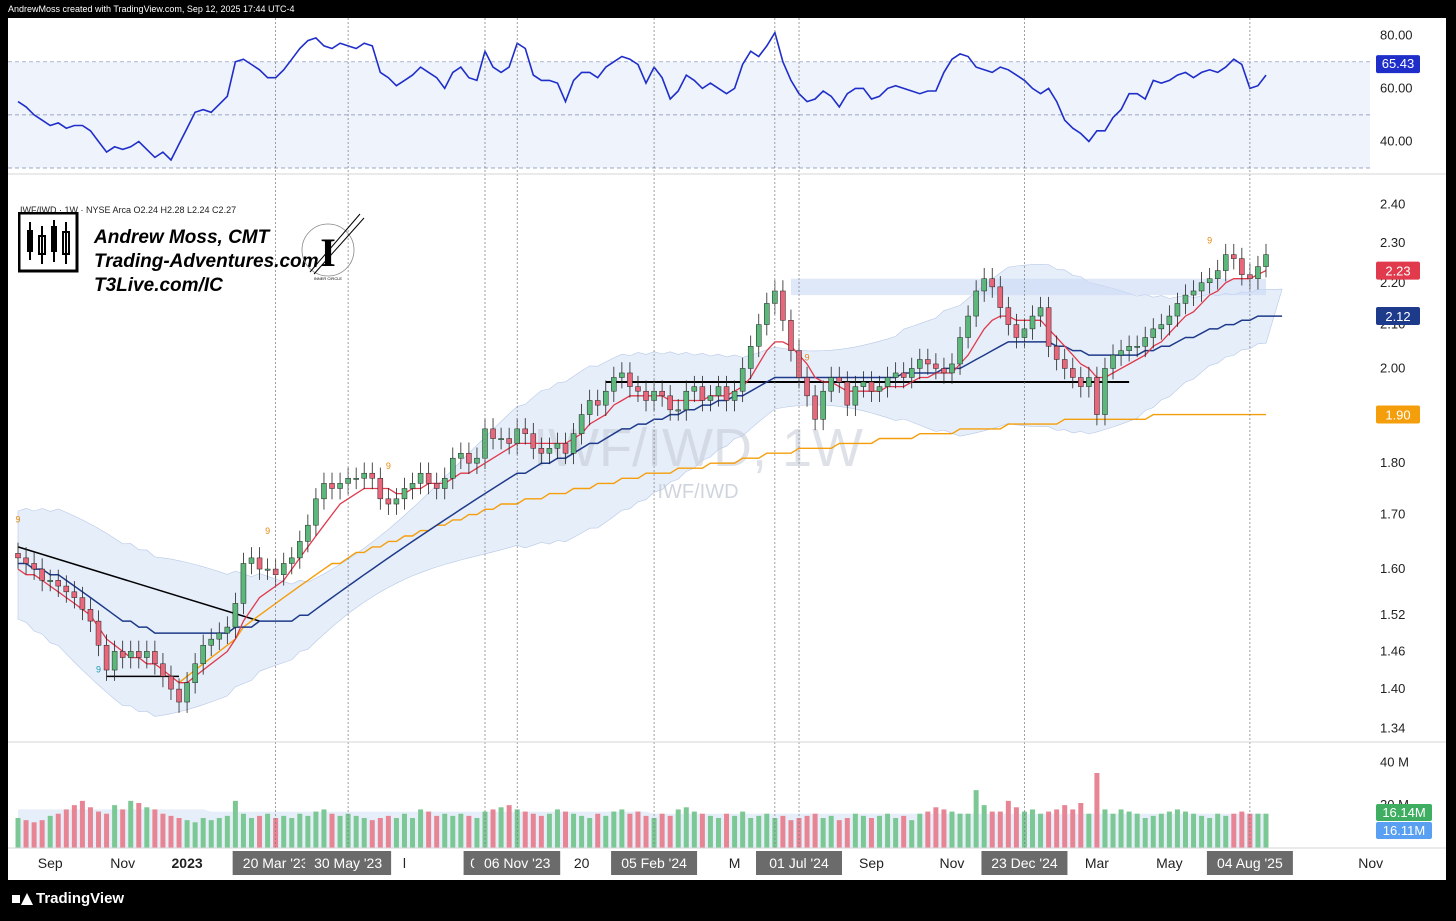  What do you see at coordinates (1169, 863) in the screenshot?
I see `time-axis-label: May` at bounding box center [1169, 863].